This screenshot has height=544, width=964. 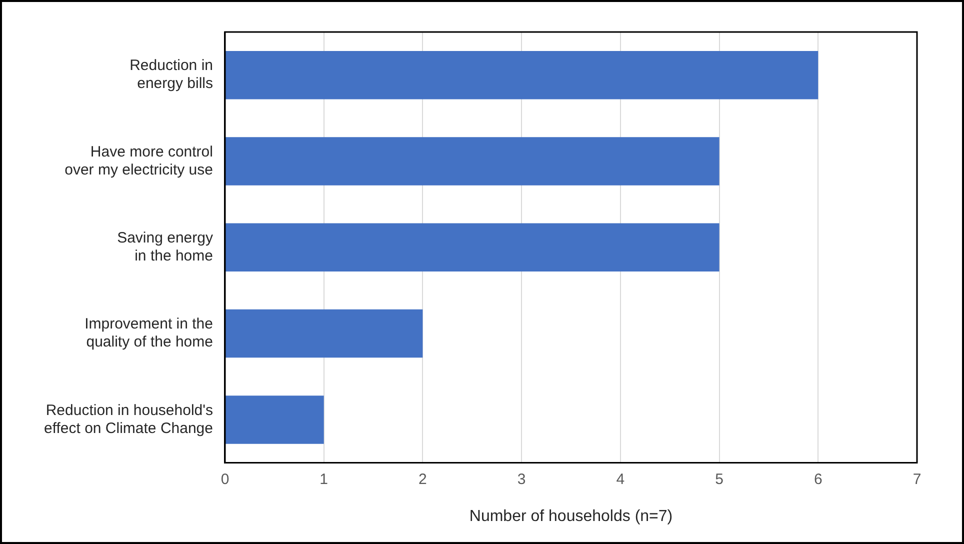 What do you see at coordinates (324, 479) in the screenshot?
I see `x-tick-label: 1` at bounding box center [324, 479].